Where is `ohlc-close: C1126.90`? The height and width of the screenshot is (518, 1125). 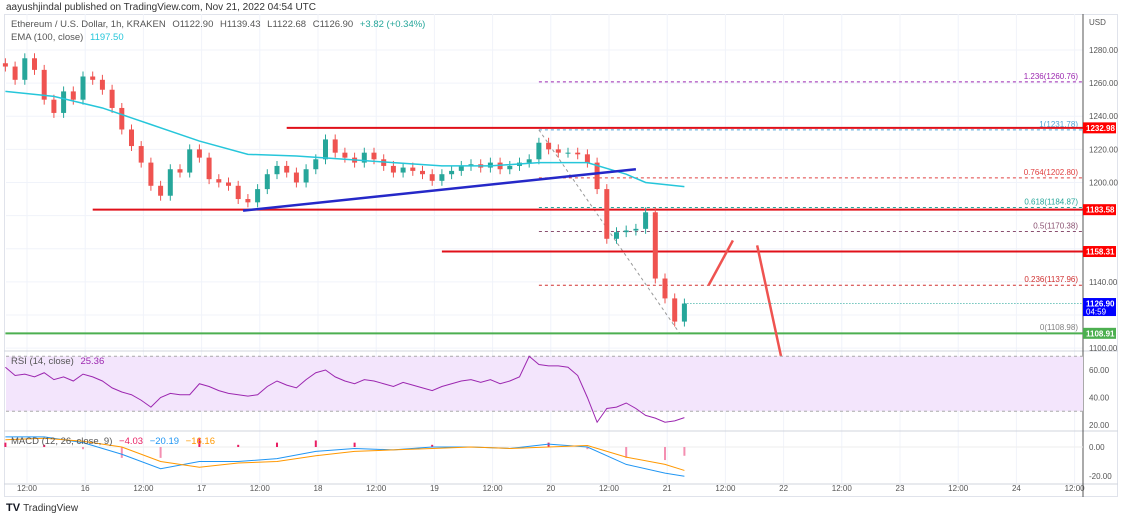
ohlc-close: C1126.90 is located at coordinates (333, 24).